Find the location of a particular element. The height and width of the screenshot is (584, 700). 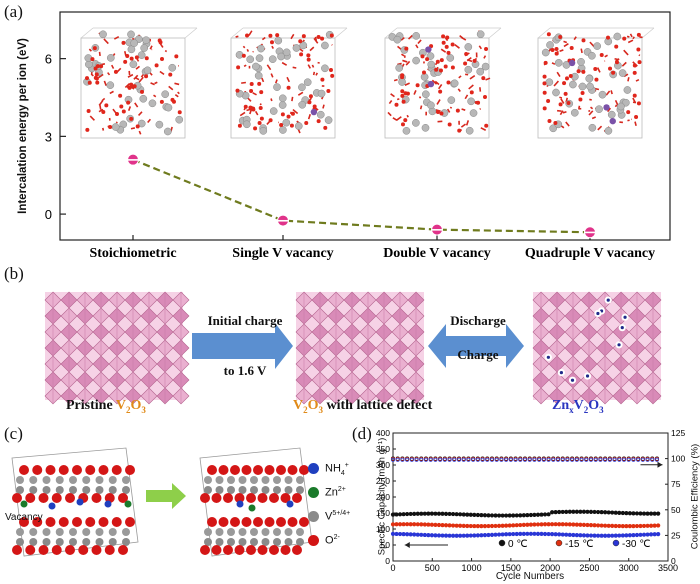

formula-o: O is located at coordinates (594, 405).